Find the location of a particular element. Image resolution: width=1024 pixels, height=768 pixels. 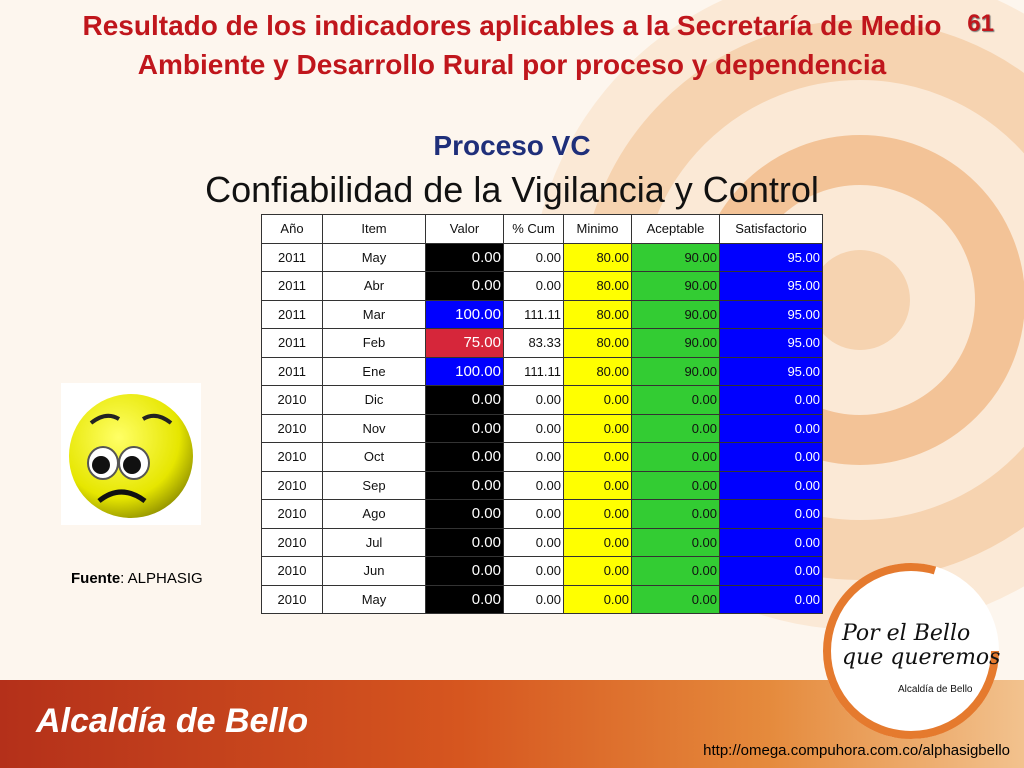

cell-item: Nov is located at coordinates (374, 428).